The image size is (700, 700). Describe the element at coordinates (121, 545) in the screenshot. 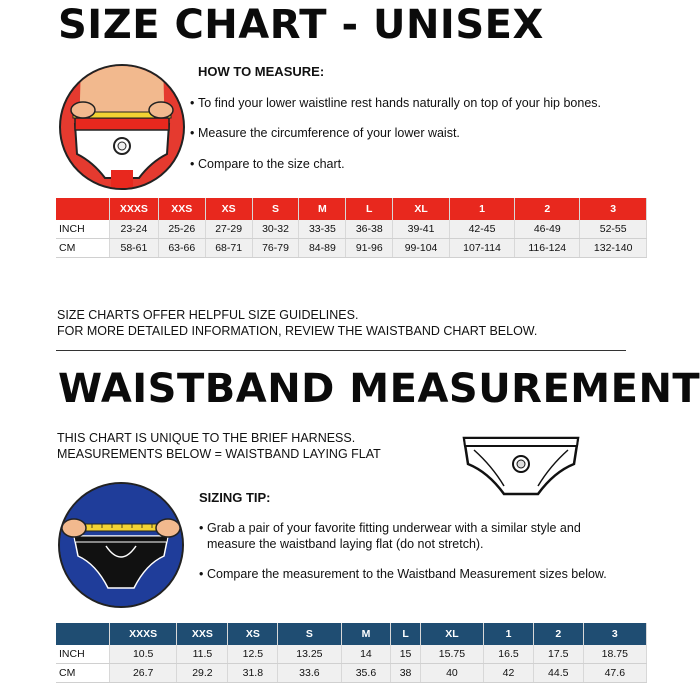

I see `waistband-measure-illustration-icon` at that location.